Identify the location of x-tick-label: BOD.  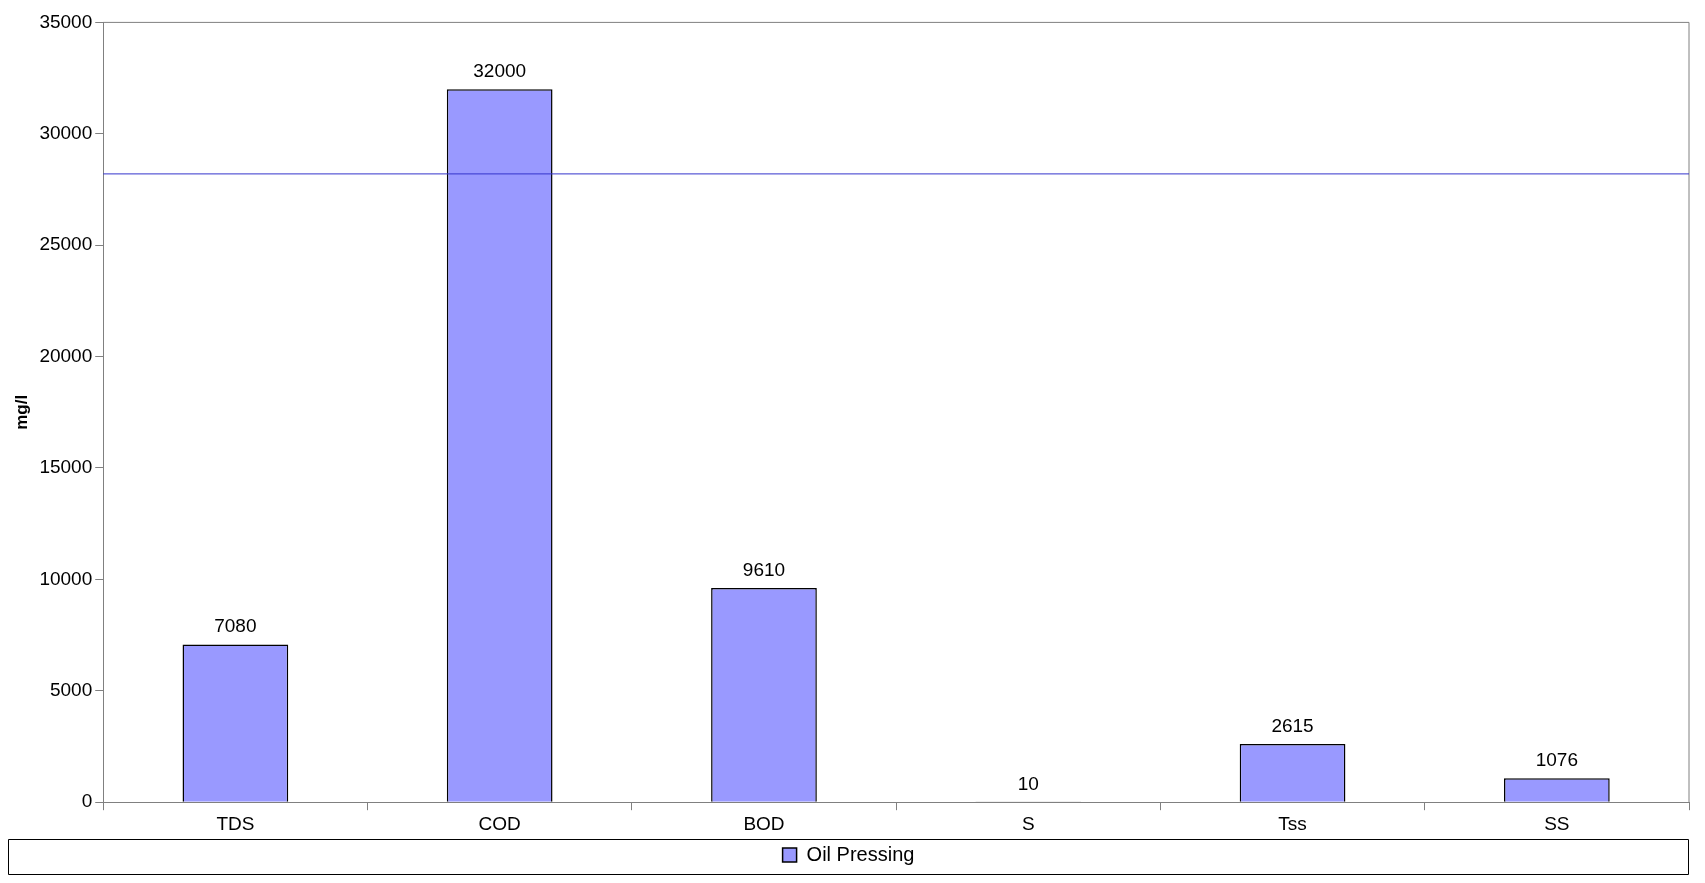
(764, 823).